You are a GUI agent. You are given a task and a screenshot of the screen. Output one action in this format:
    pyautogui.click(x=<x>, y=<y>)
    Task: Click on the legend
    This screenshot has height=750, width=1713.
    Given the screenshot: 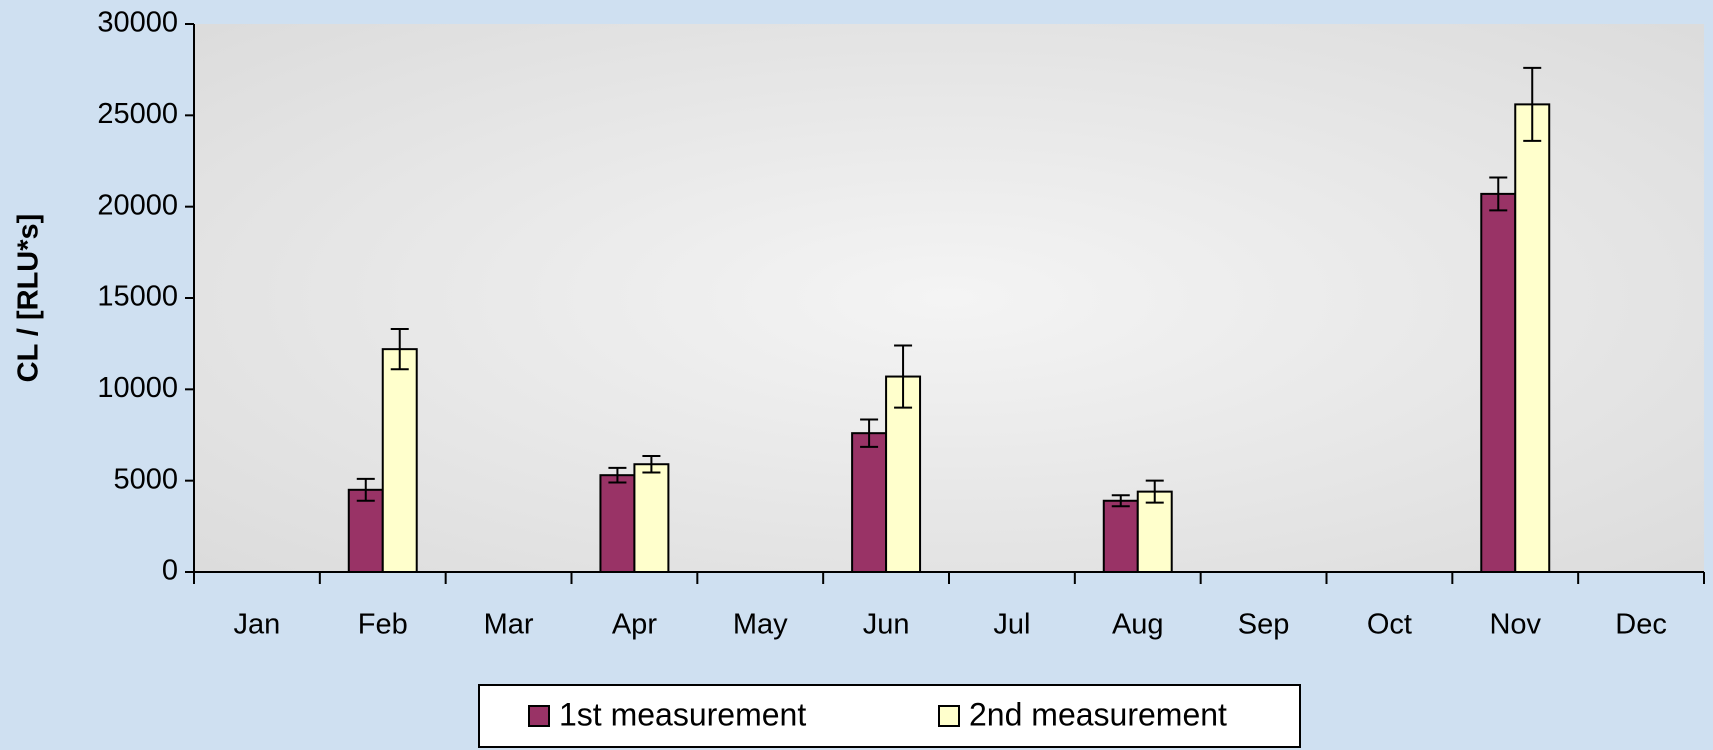 What is the action you would take?
    pyautogui.click(x=889, y=716)
    